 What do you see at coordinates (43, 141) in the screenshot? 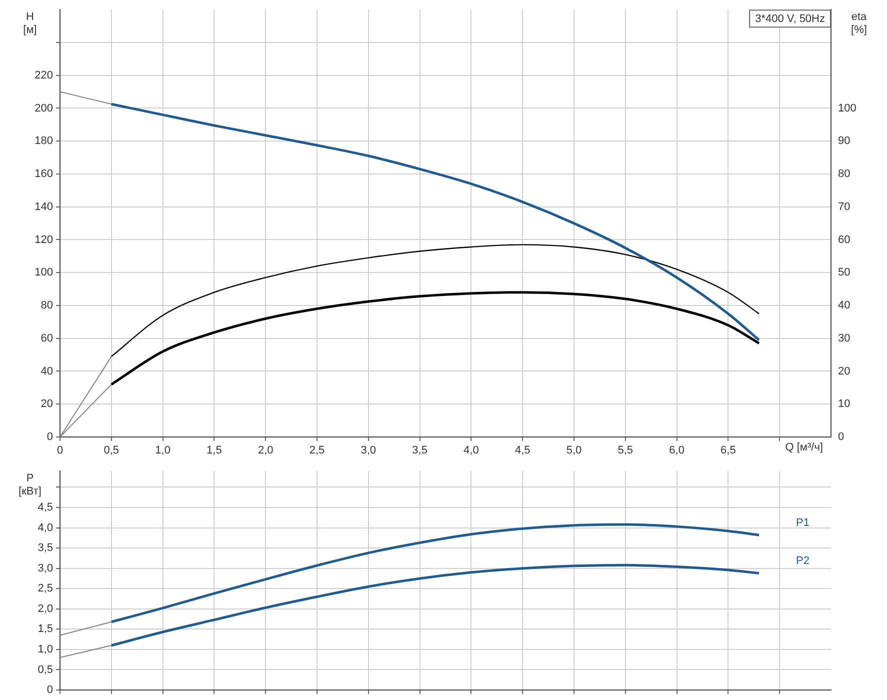
I see `y-tick-label: 180` at bounding box center [43, 141].